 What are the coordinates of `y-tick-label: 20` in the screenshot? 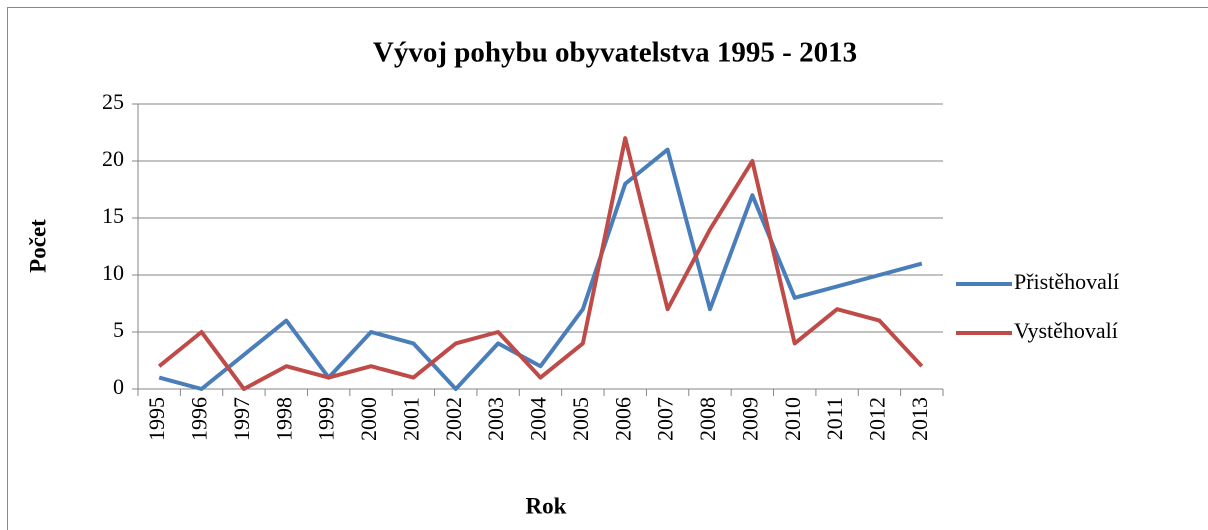 It's located at (113, 158).